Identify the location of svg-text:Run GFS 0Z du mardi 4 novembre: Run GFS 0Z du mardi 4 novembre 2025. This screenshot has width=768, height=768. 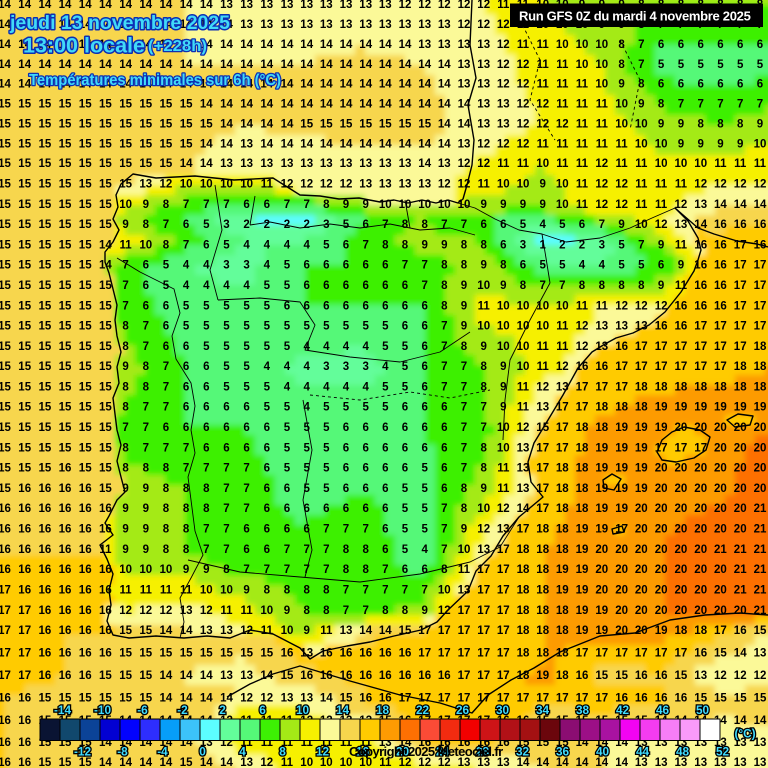
(635, 16).